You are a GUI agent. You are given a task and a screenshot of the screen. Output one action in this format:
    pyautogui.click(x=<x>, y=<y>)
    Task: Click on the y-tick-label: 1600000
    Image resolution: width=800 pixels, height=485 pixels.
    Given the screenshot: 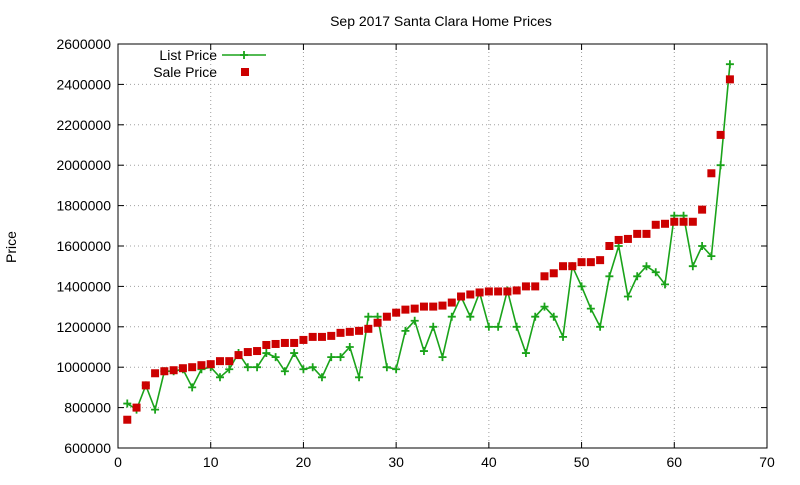 What is the action you would take?
    pyautogui.click(x=83, y=246)
    